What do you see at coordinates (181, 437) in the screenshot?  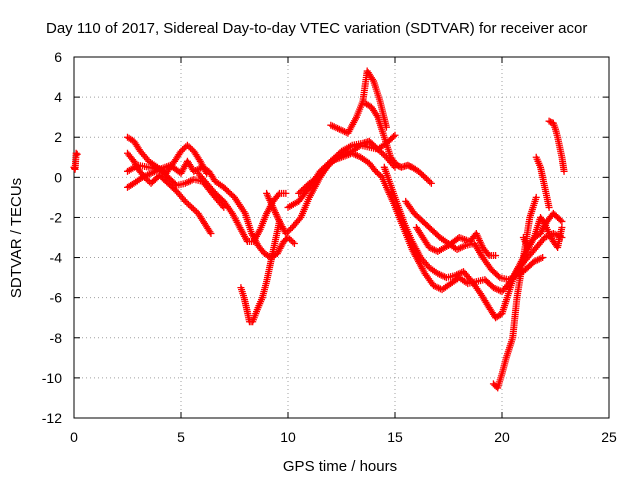 I see `x-tick-label: 5` at bounding box center [181, 437].